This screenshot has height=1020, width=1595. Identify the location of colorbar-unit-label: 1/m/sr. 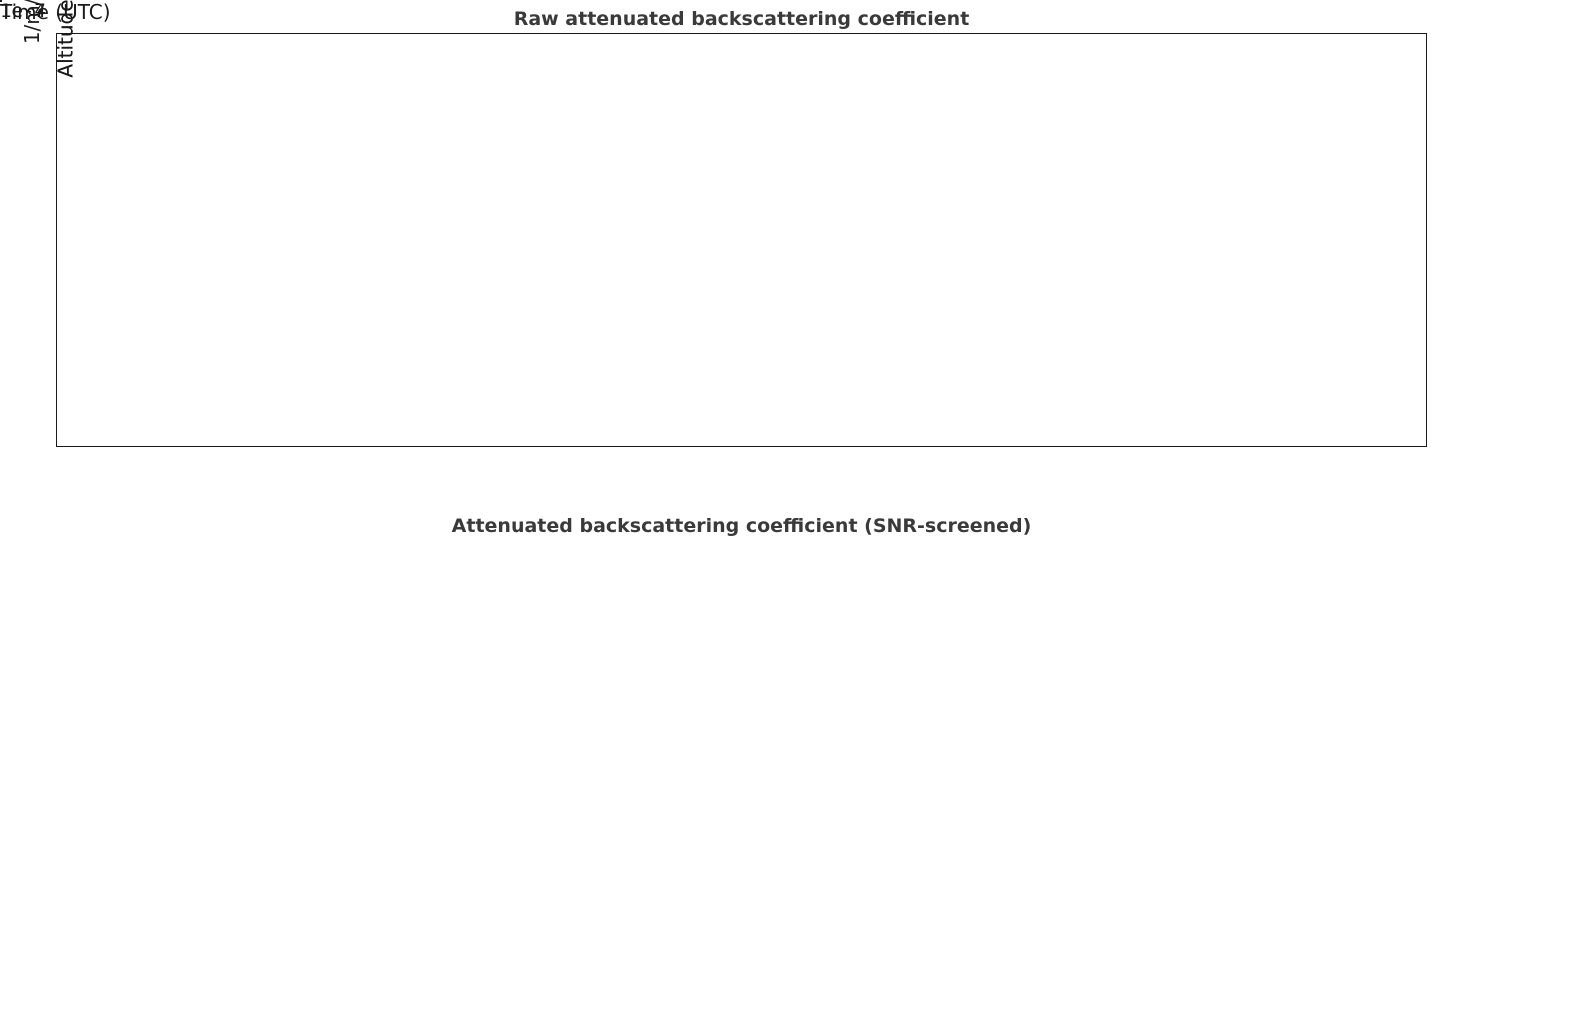
(32, 22).